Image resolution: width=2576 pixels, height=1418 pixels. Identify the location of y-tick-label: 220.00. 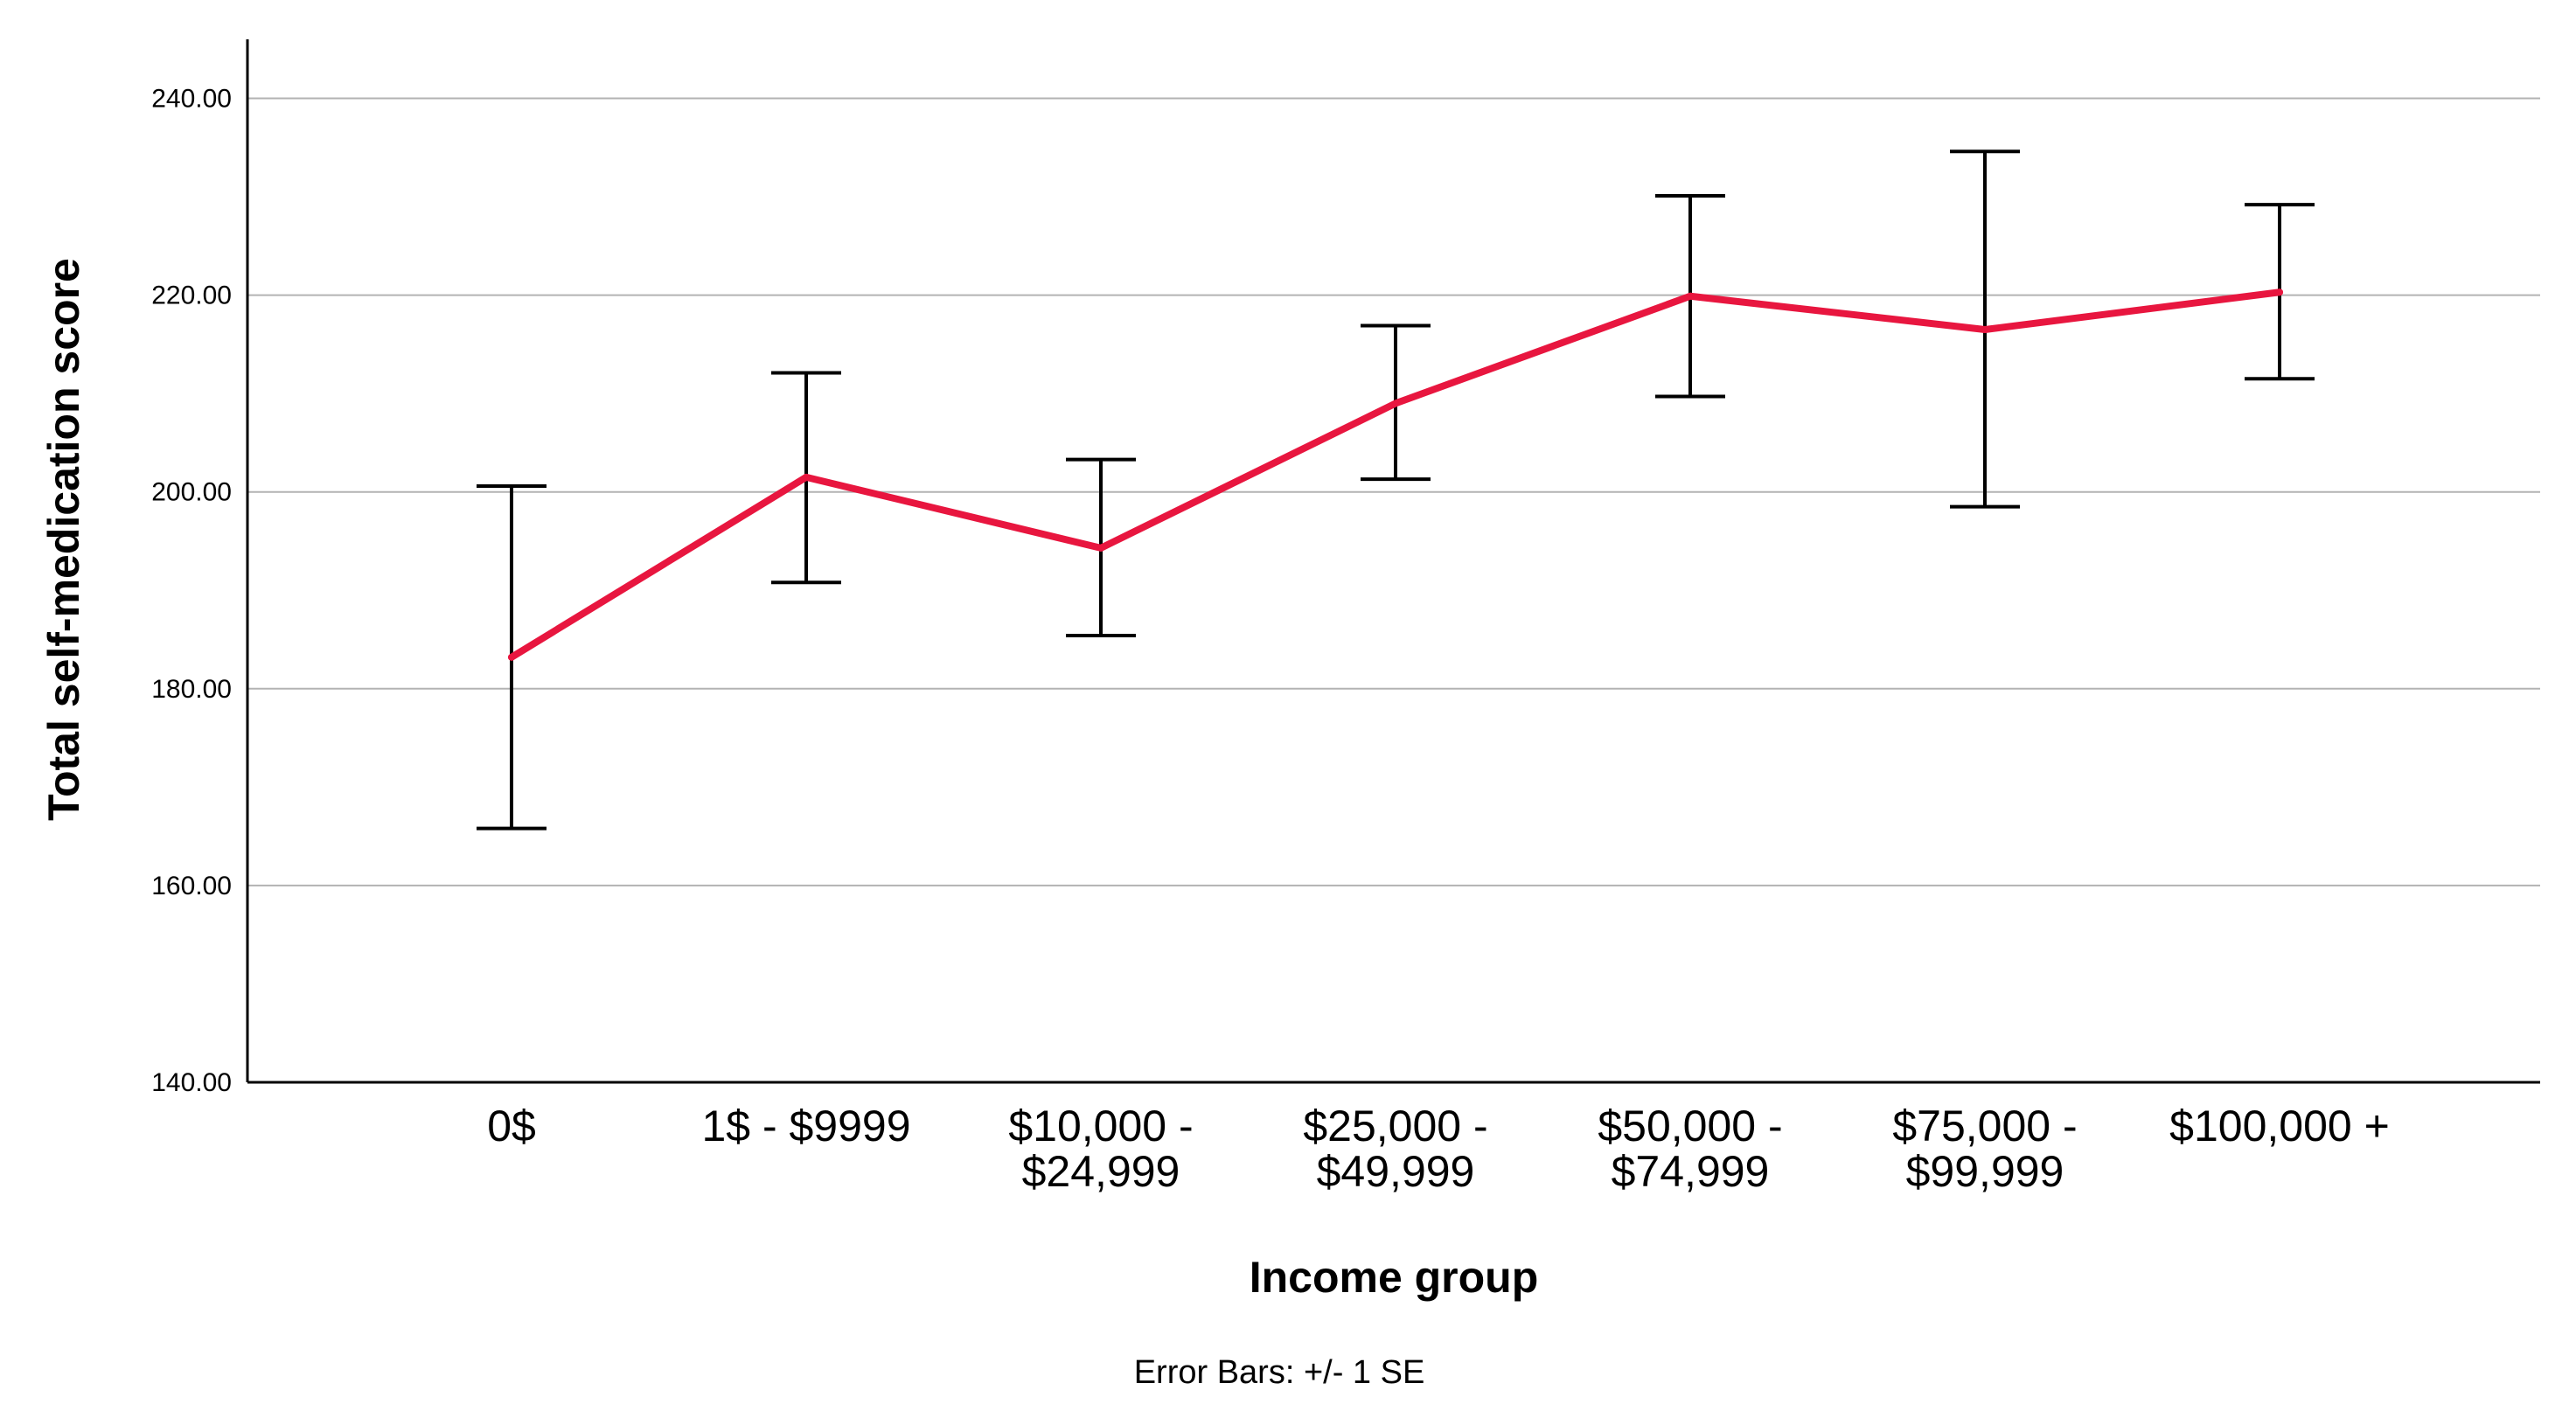
(191, 296).